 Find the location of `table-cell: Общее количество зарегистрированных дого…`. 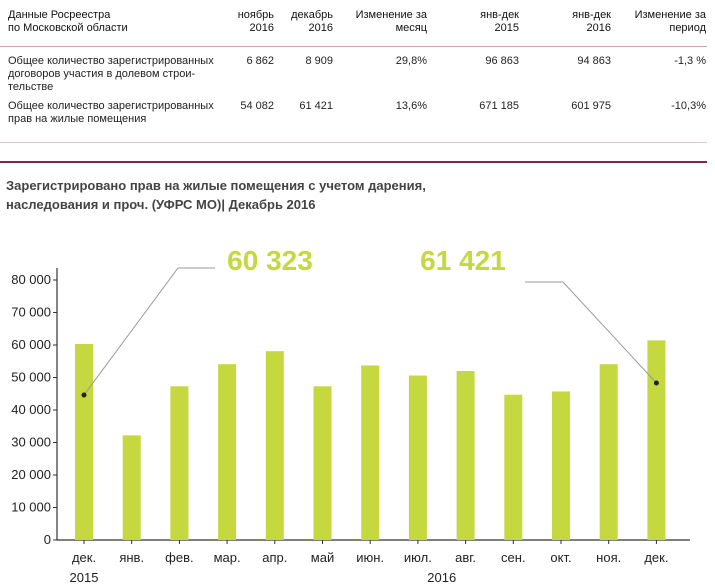

table-cell: Общее количество зарегистрированных дого… is located at coordinates (111, 74).